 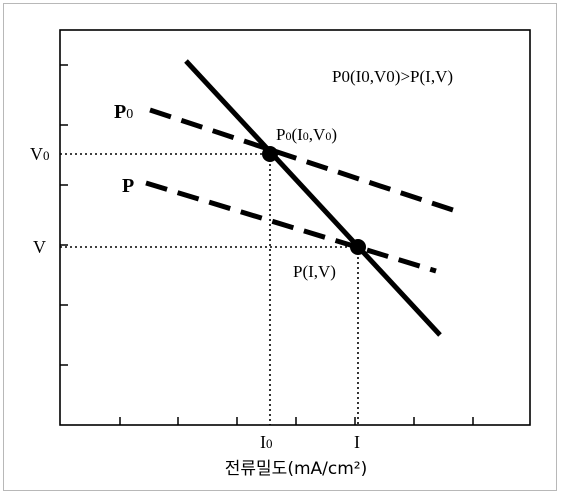 What do you see at coordinates (123, 112) in the screenshot?
I see `p0-curve-label: P0` at bounding box center [123, 112].